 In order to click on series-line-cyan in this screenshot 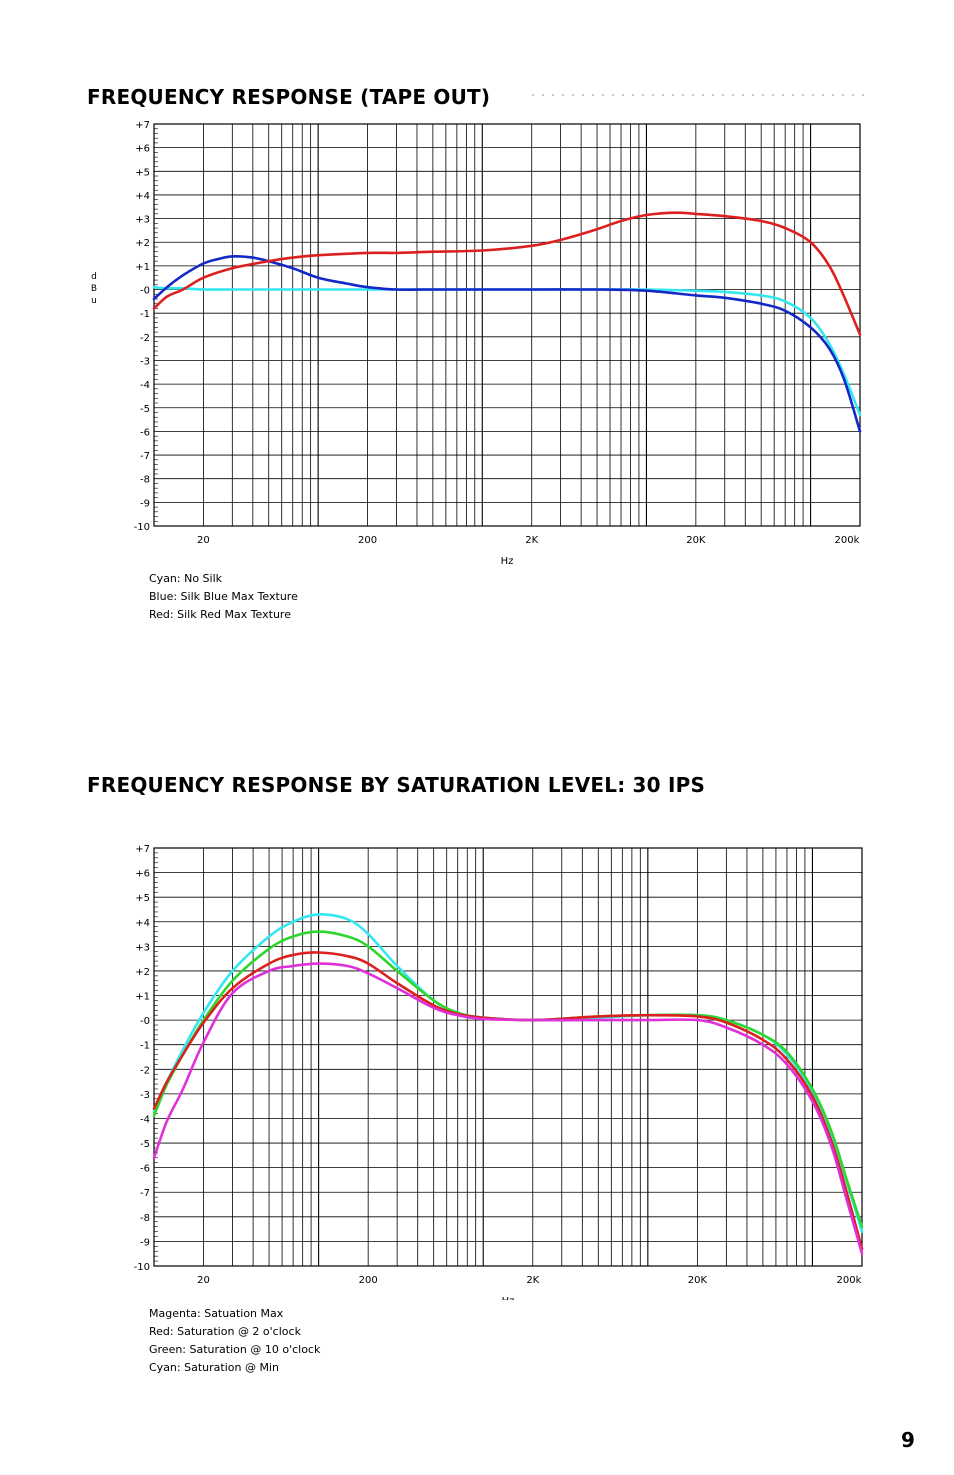, I will do `click(507, 351)`.